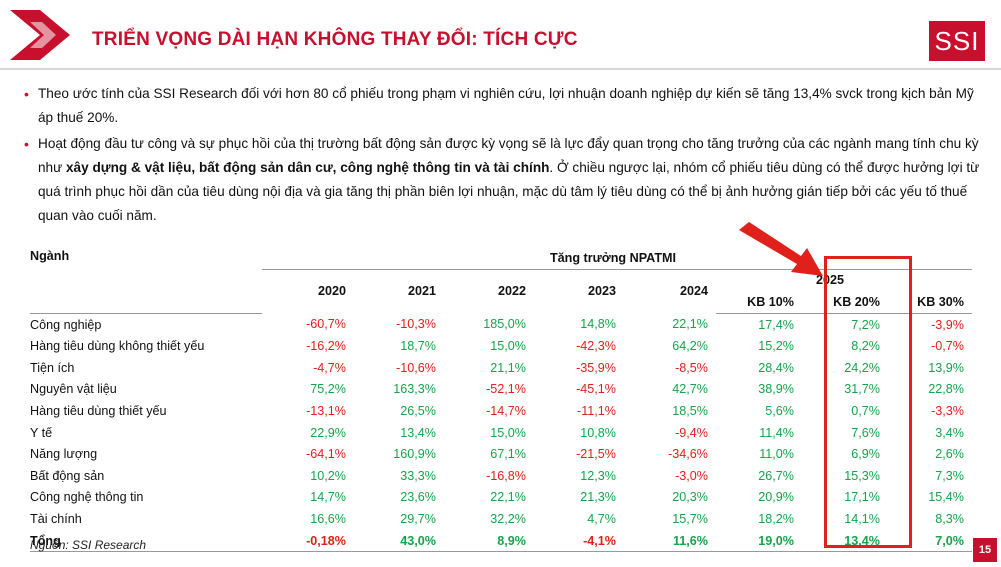 The width and height of the screenshot is (1001, 567). Describe the element at coordinates (67, 475) in the screenshot. I see `sector-name: Bất động sản` at that location.